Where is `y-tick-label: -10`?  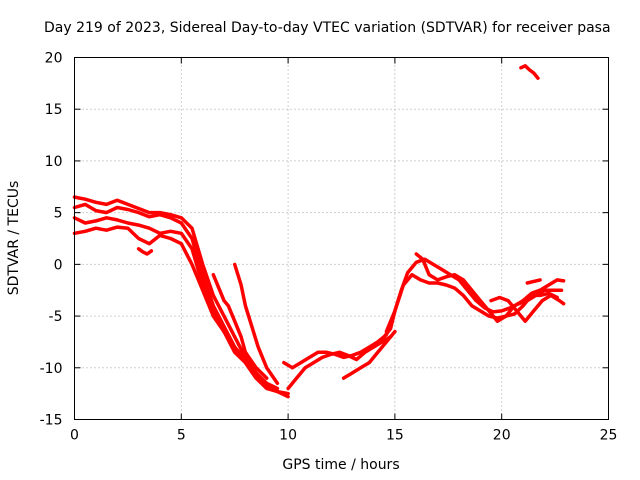
y-tick-label: -10 is located at coordinates (51, 369).